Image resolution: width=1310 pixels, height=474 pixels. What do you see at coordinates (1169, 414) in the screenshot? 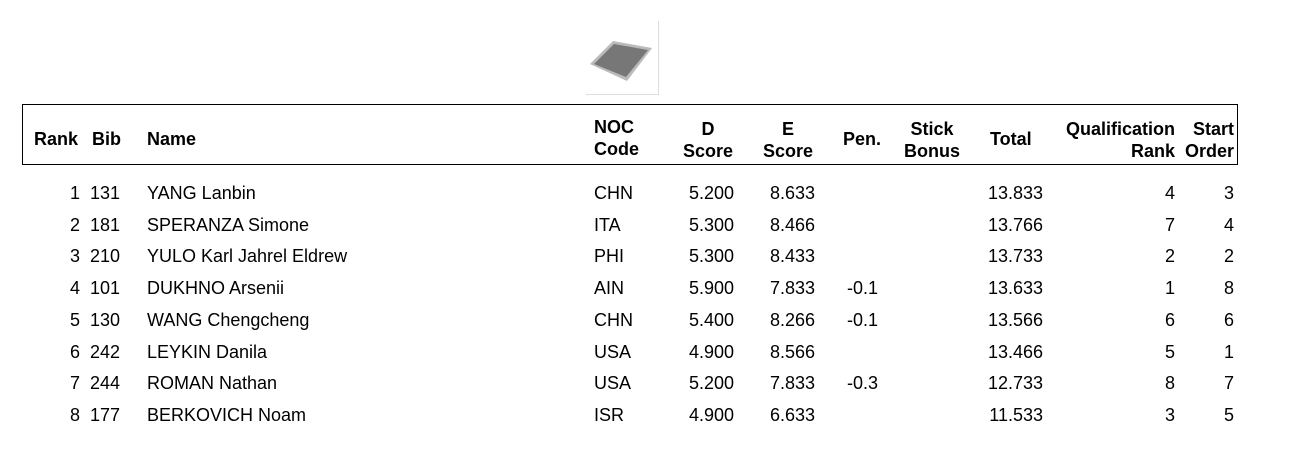
I see `cell-qual: 3` at bounding box center [1169, 414].